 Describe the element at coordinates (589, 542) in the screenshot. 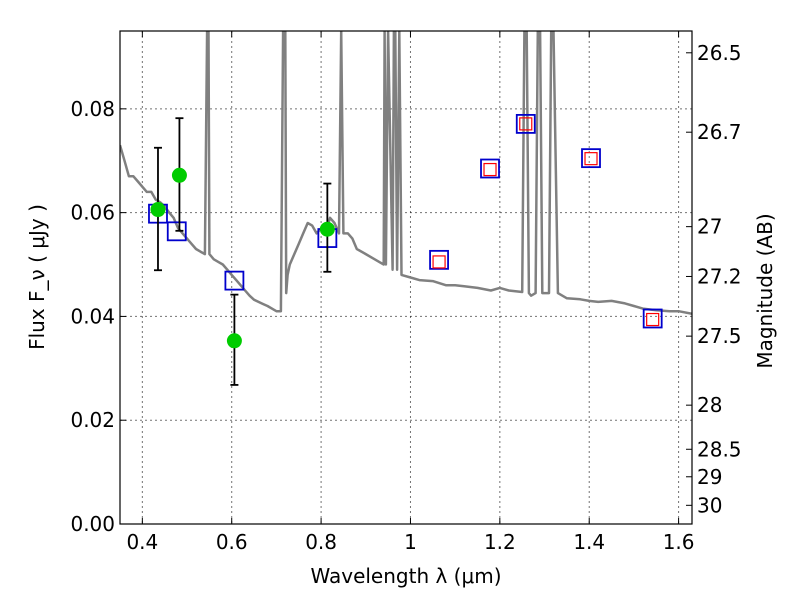

I see `x-tick-label: 1.4` at that location.